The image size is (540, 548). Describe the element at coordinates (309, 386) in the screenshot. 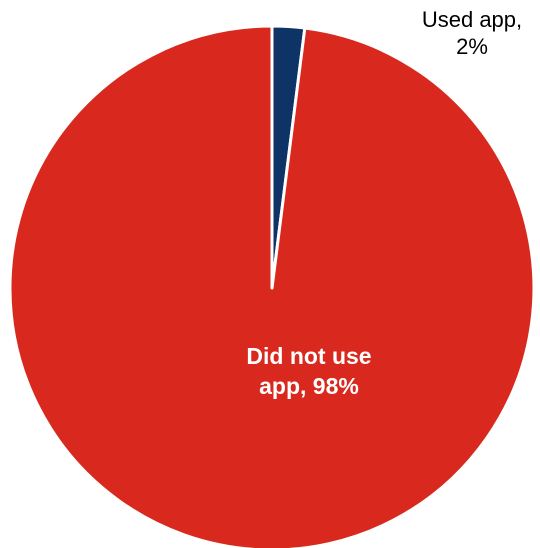

I see `slice-label-did-not-use-app-line2: app, 98%` at that location.